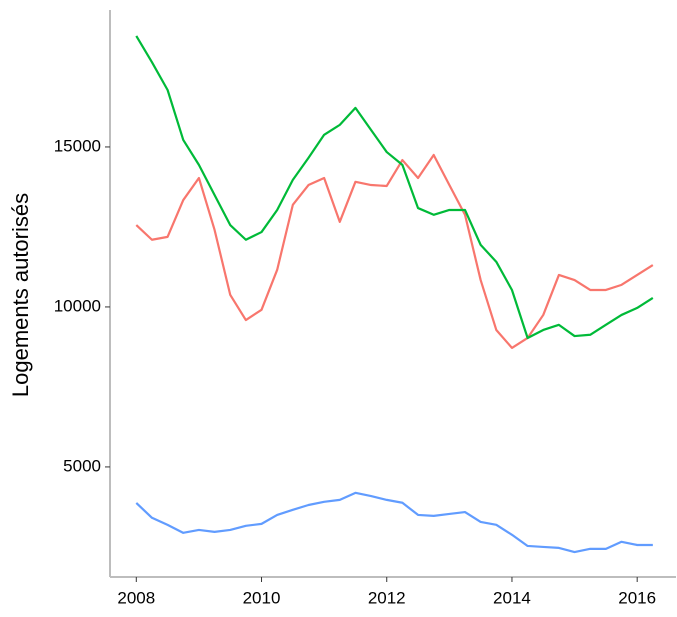 This screenshot has width=677, height=617. I want to click on x-tick-label: 2012, so click(387, 597).